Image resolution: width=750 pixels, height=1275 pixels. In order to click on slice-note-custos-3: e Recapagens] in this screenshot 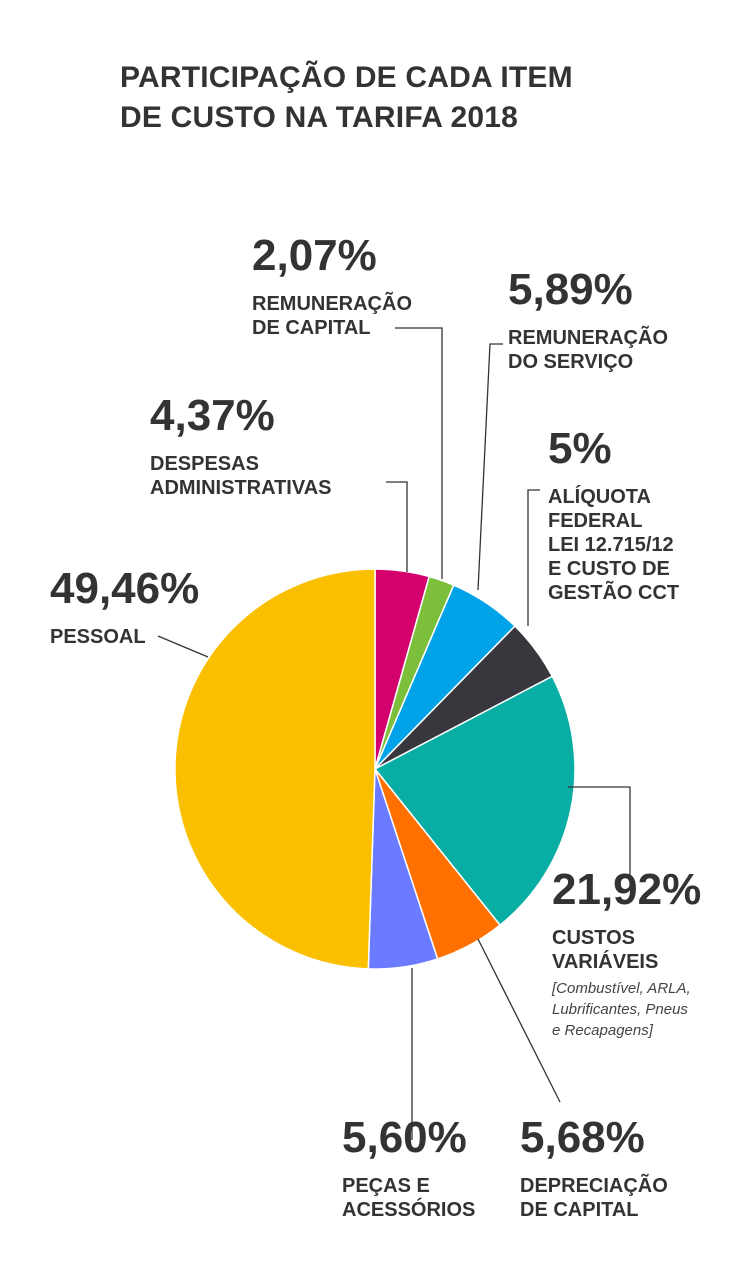, I will do `click(602, 1030)`.